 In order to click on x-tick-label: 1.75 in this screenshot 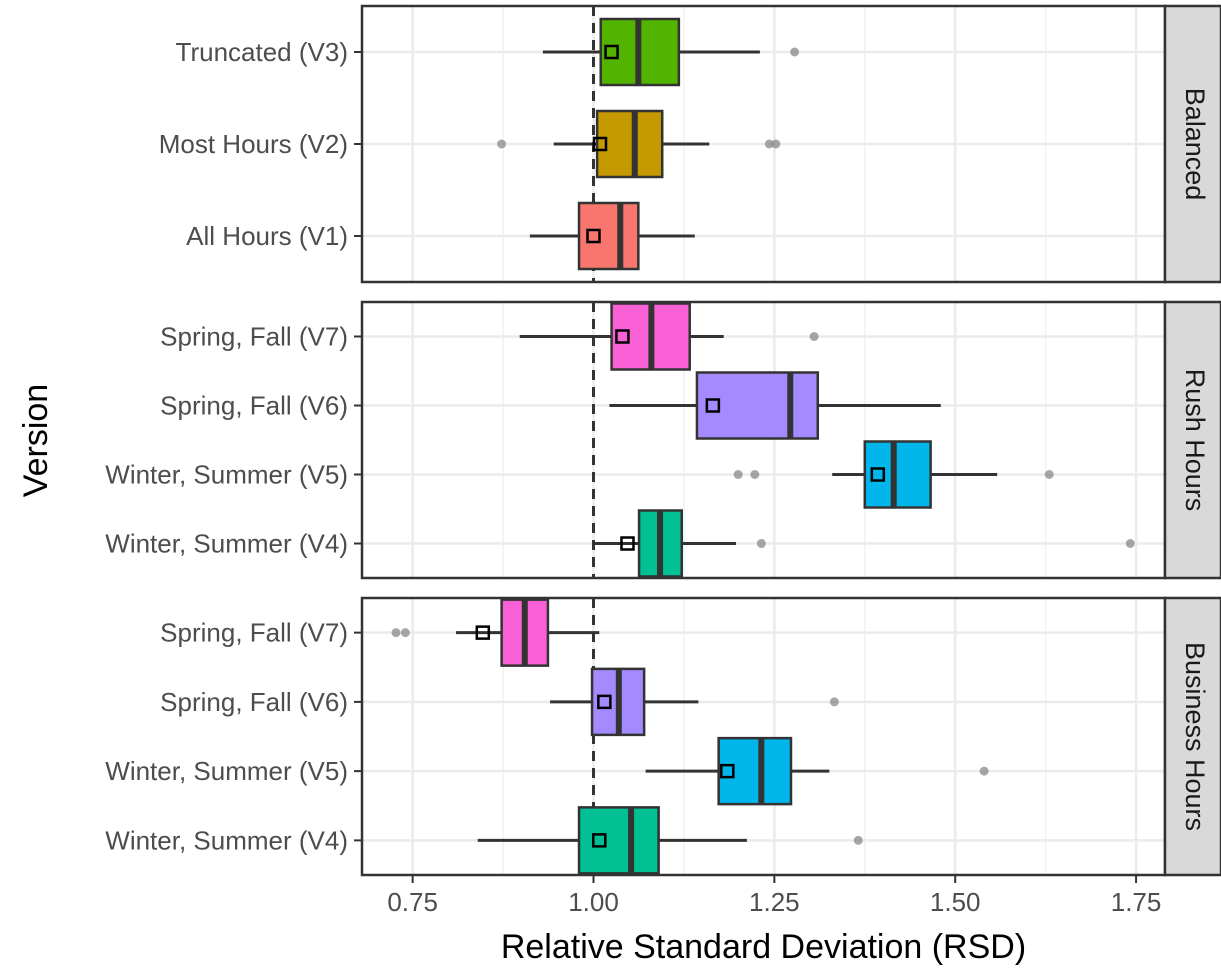, I will do `click(1136, 902)`.